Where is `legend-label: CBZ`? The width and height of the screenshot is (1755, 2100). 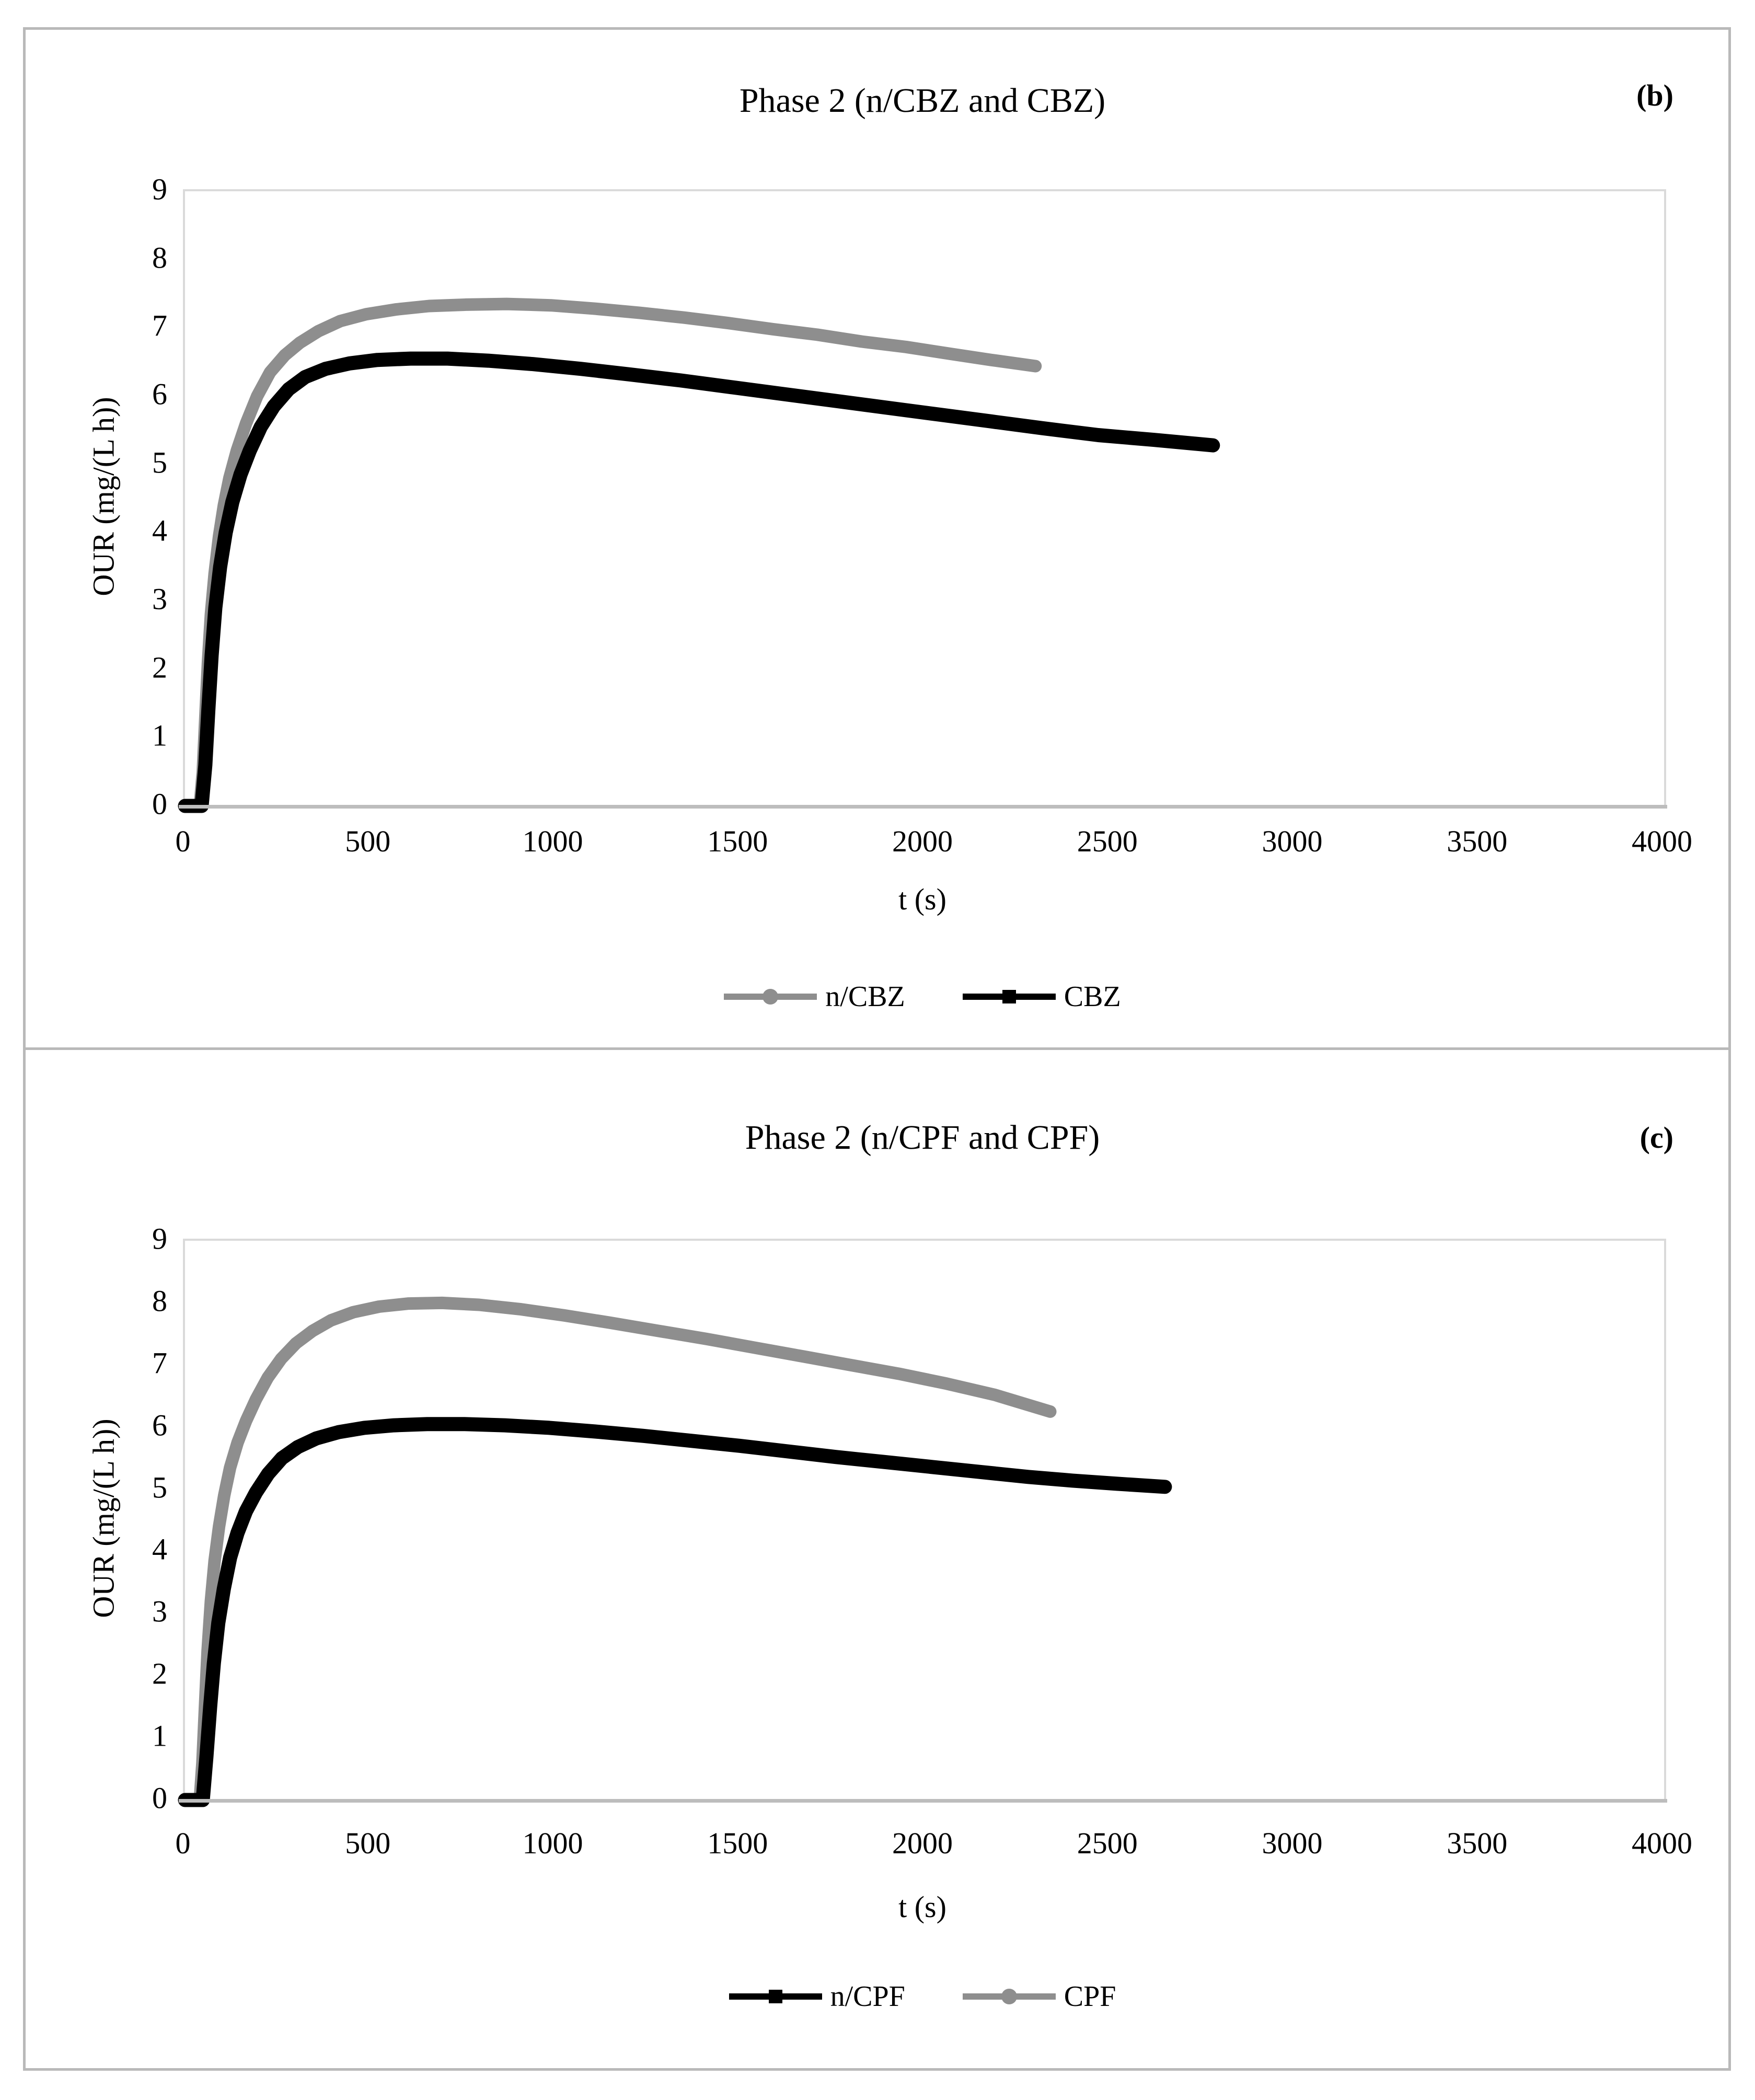
legend-label: CBZ is located at coordinates (1092, 997).